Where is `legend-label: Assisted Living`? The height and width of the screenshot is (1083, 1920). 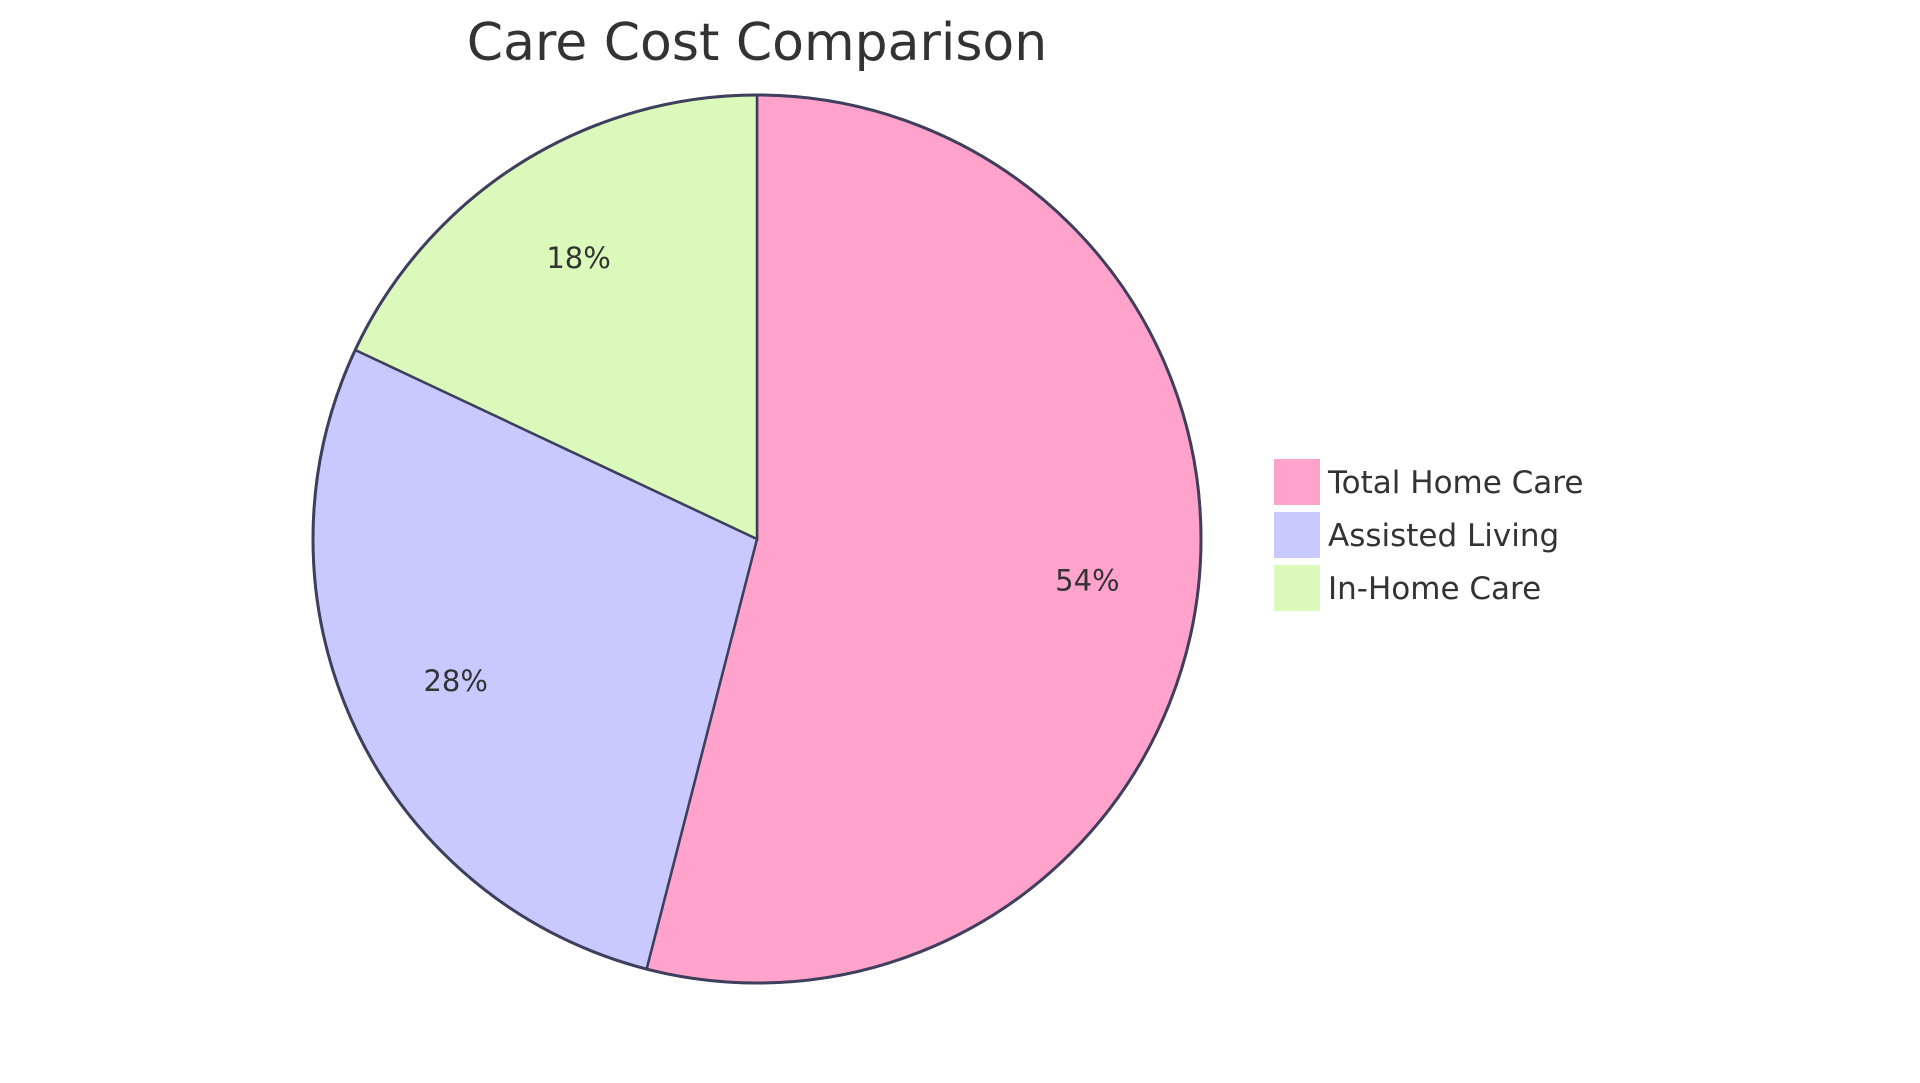 legend-label: Assisted Living is located at coordinates (1443, 536).